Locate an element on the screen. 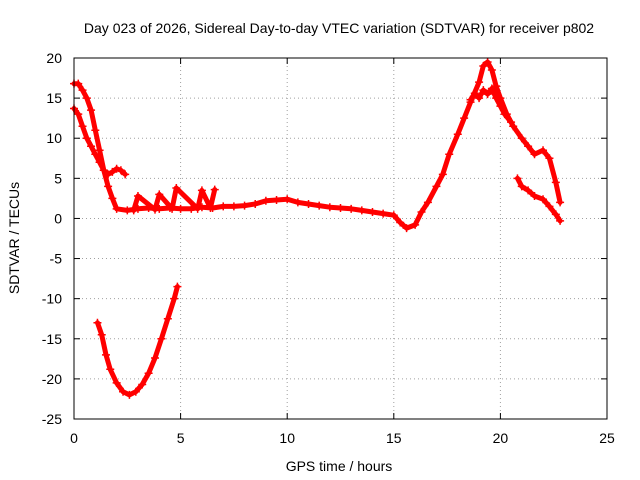 The height and width of the screenshot is (480, 640). x-tick-label: 20 is located at coordinates (501, 438).